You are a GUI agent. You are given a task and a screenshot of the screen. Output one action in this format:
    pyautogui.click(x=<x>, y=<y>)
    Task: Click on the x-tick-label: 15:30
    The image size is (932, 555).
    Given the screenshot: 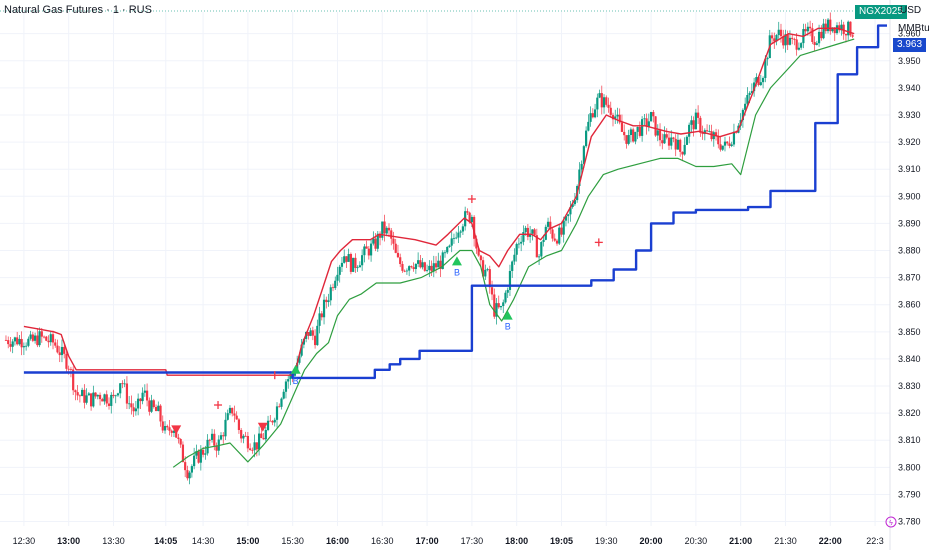 What is the action you would take?
    pyautogui.click(x=292, y=541)
    